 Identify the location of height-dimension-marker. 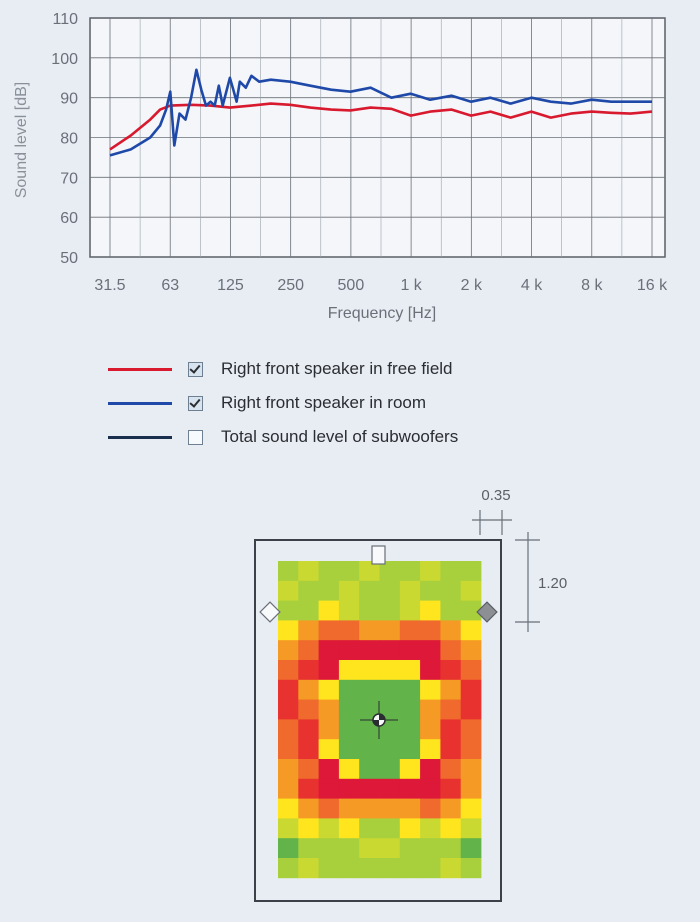
(527, 582).